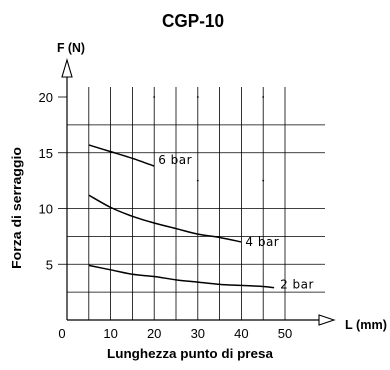 This screenshot has width=390, height=370. I want to click on x-axis-title: Lunghezza punto di presa, so click(190, 353).